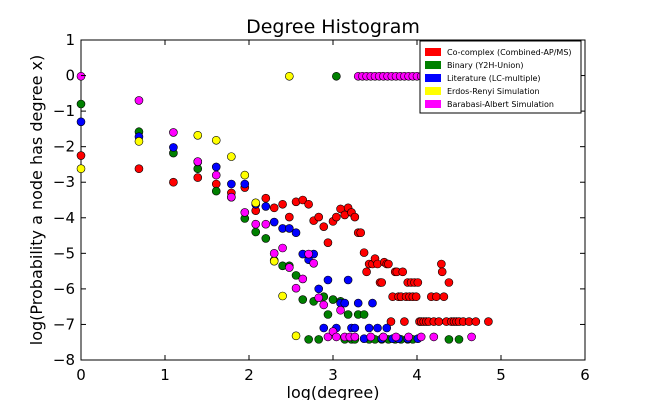 The width and height of the screenshot is (650, 400). I want to click on y-tick-label: −7, so click(64, 324).